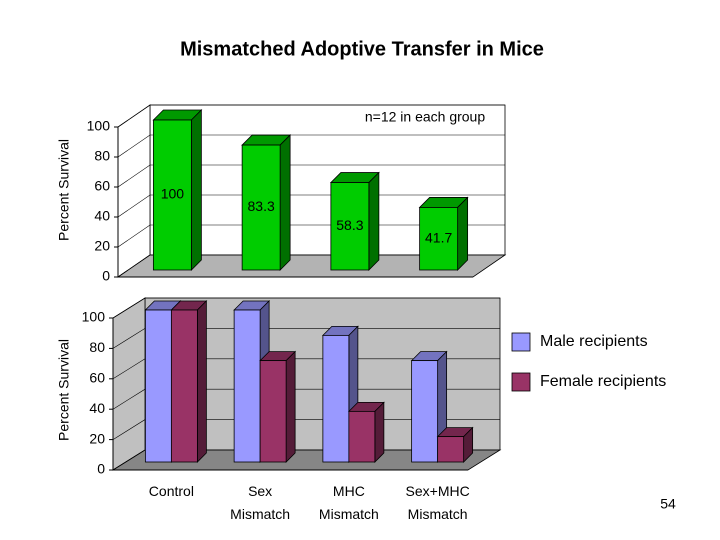  I want to click on value-label: 83.3, so click(261, 206).